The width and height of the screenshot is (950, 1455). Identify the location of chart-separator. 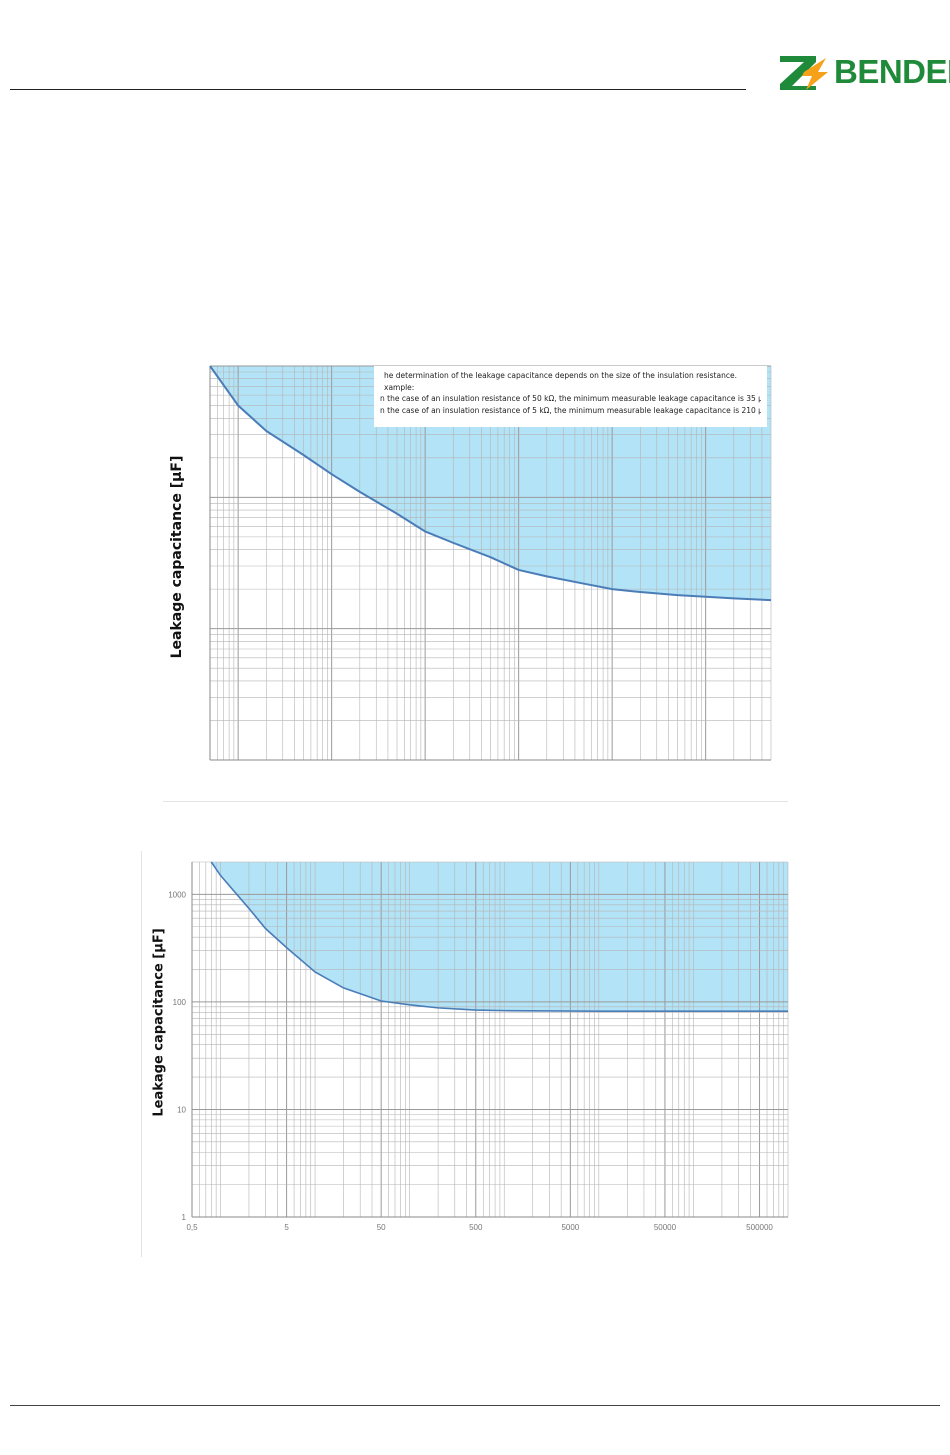
(475, 801).